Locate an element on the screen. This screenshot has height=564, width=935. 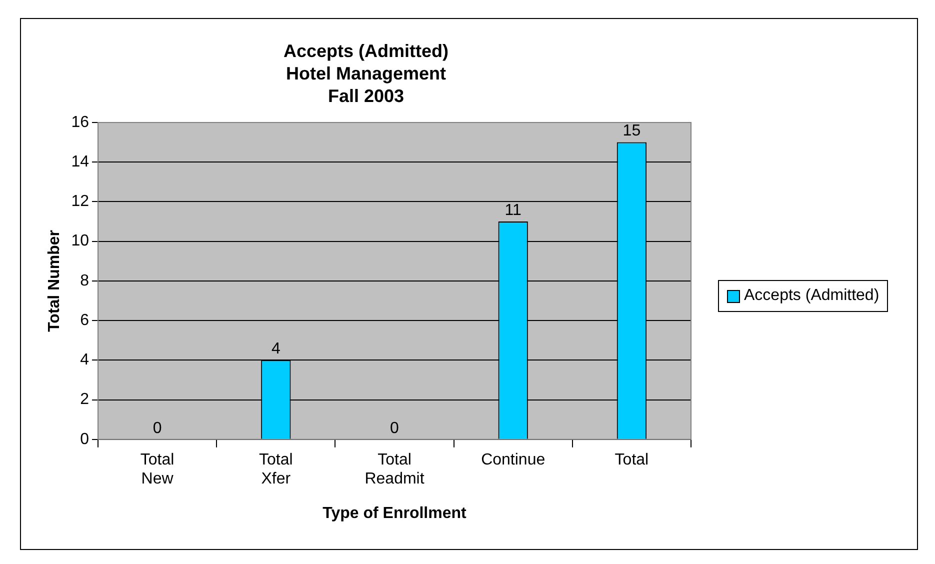
y-tick-label: 0 is located at coordinates (85, 439).